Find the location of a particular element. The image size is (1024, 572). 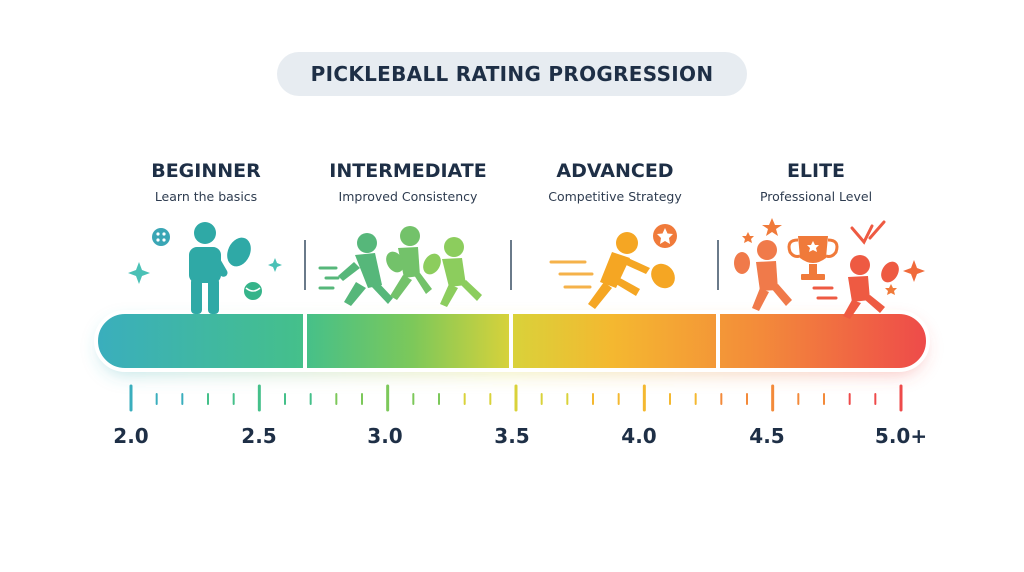

ball-icon is located at coordinates (207, 264).